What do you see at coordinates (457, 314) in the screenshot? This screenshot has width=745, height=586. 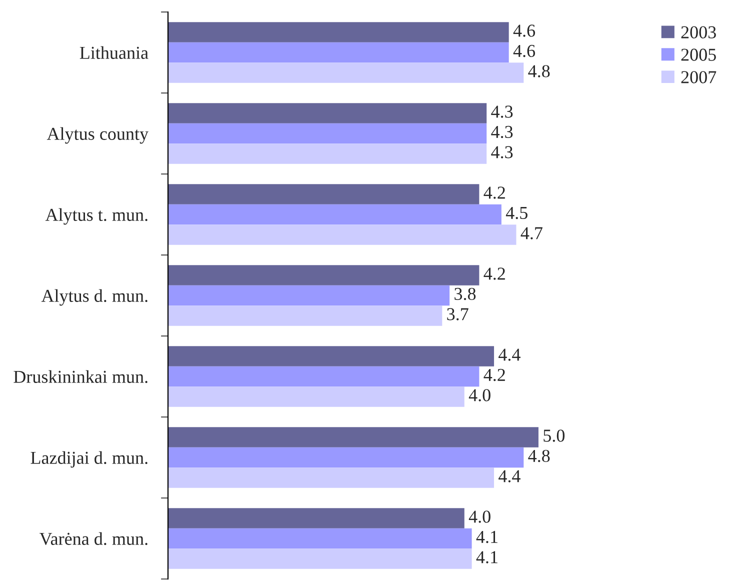 I see `data-label: 3.7` at bounding box center [457, 314].